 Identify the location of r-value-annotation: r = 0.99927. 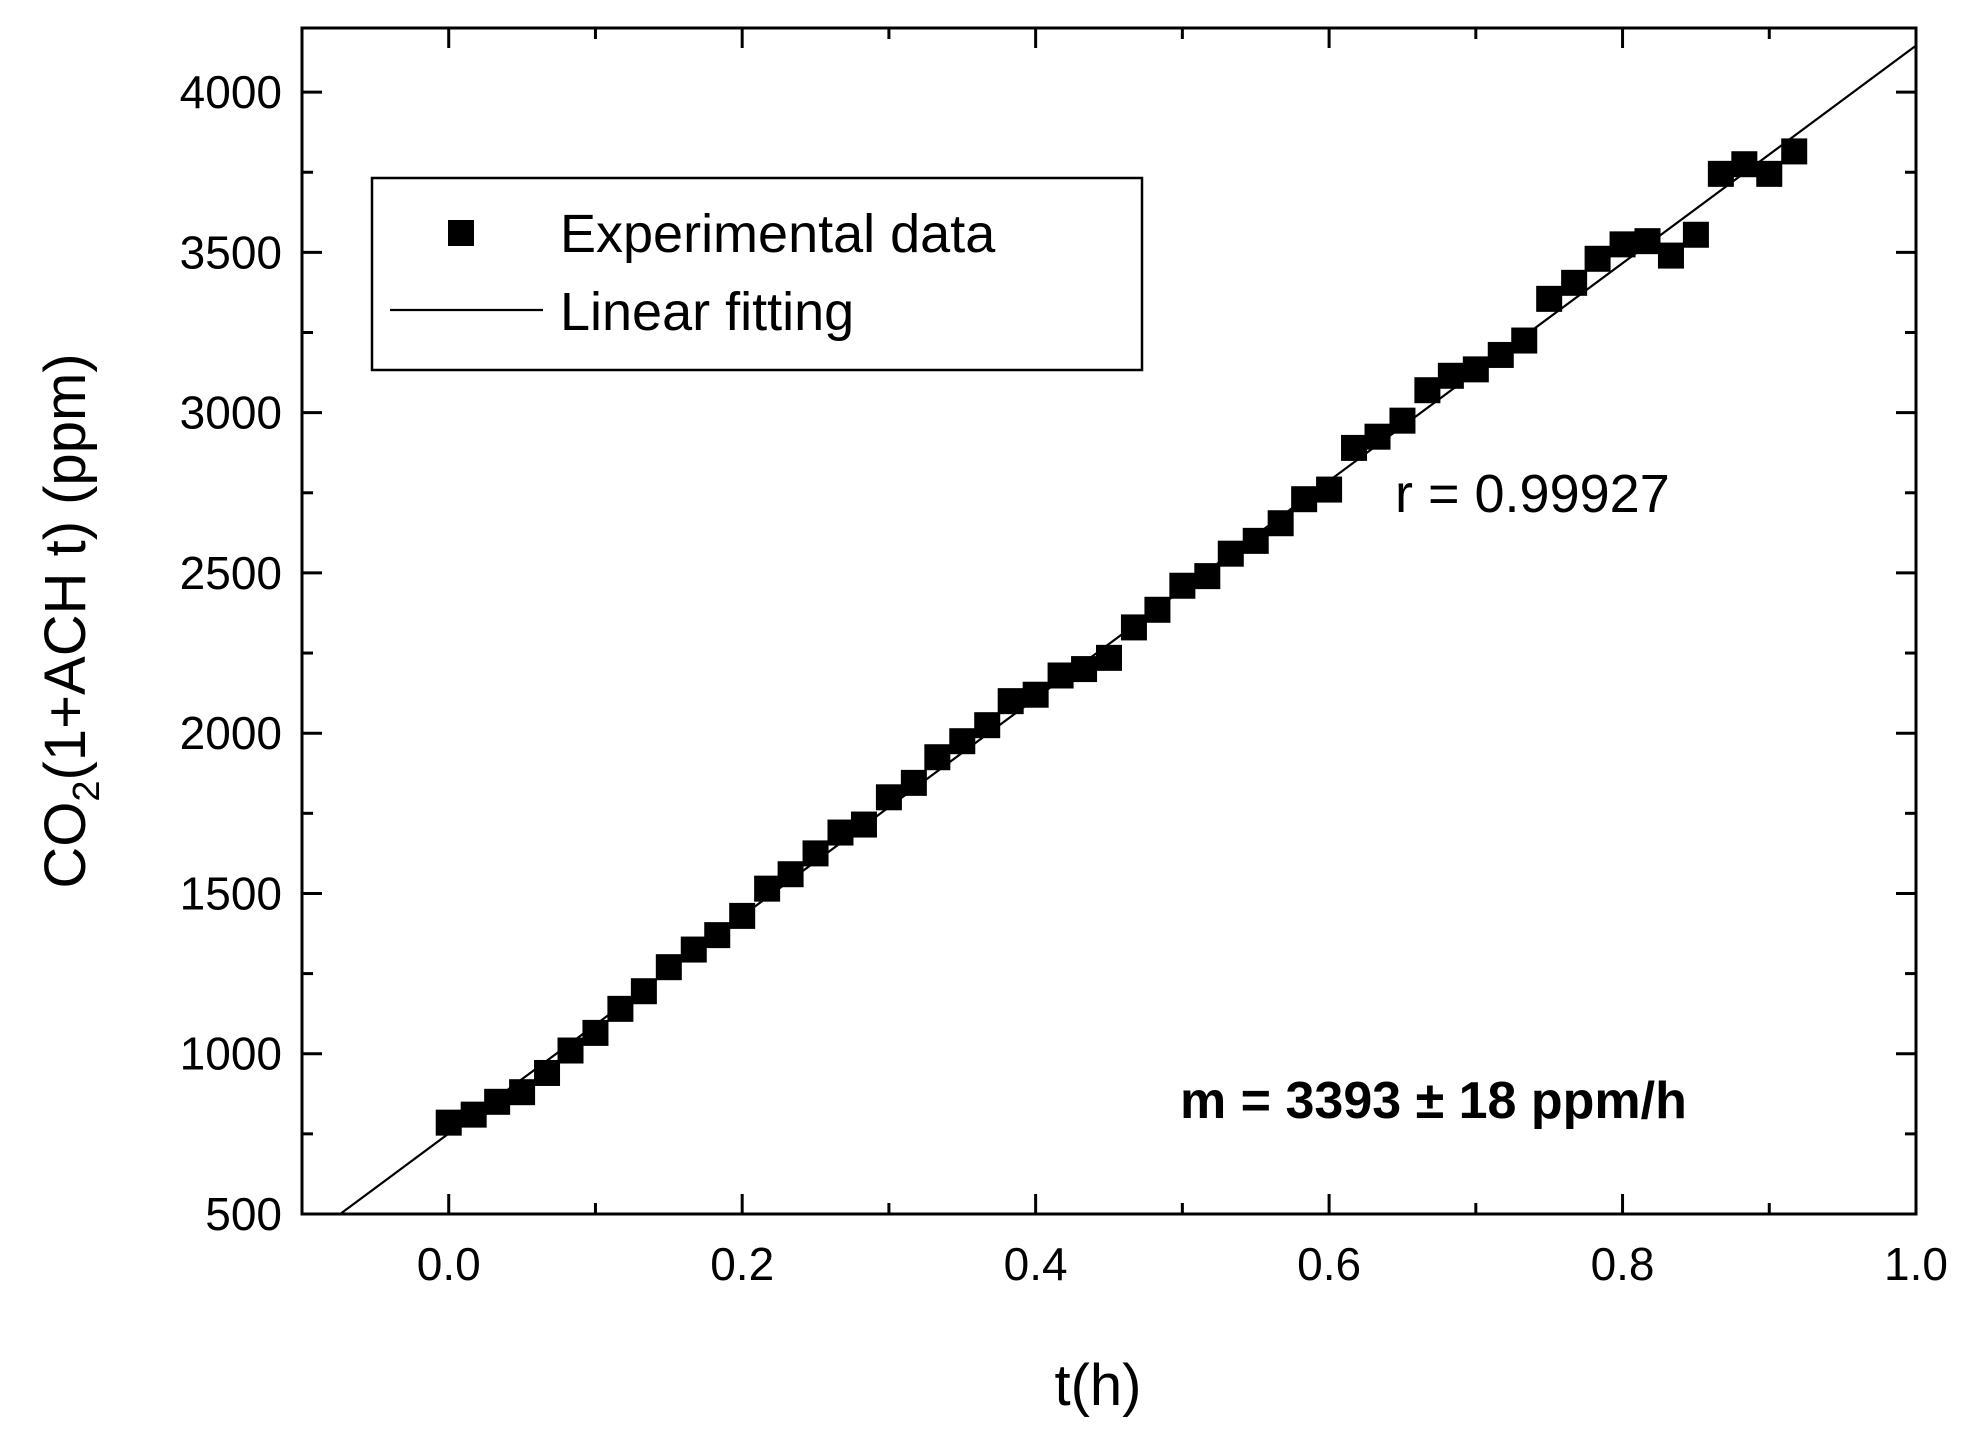
(1532, 494).